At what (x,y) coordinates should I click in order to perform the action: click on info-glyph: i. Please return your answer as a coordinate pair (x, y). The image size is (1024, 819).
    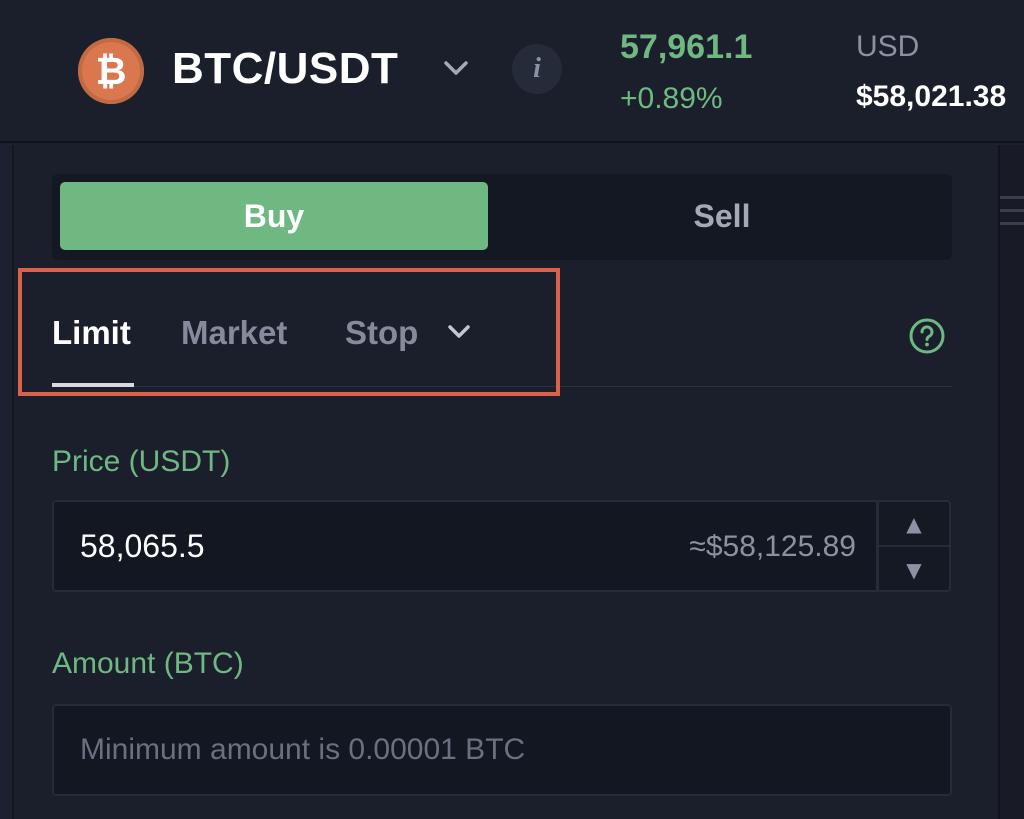
    Looking at the image, I should click on (537, 68).